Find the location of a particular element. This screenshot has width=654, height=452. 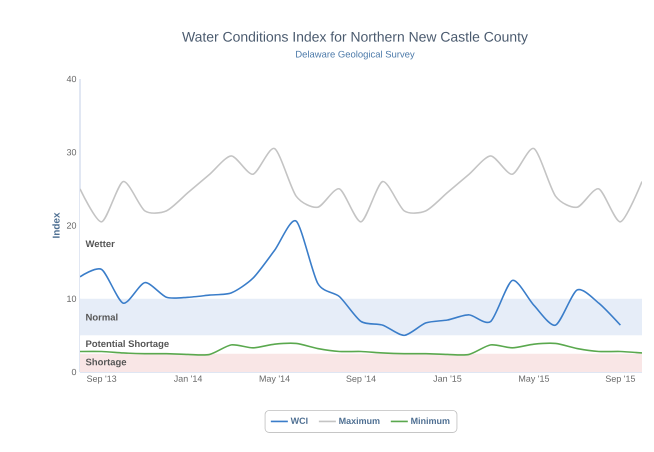

line-series is located at coordinates (361, 185).